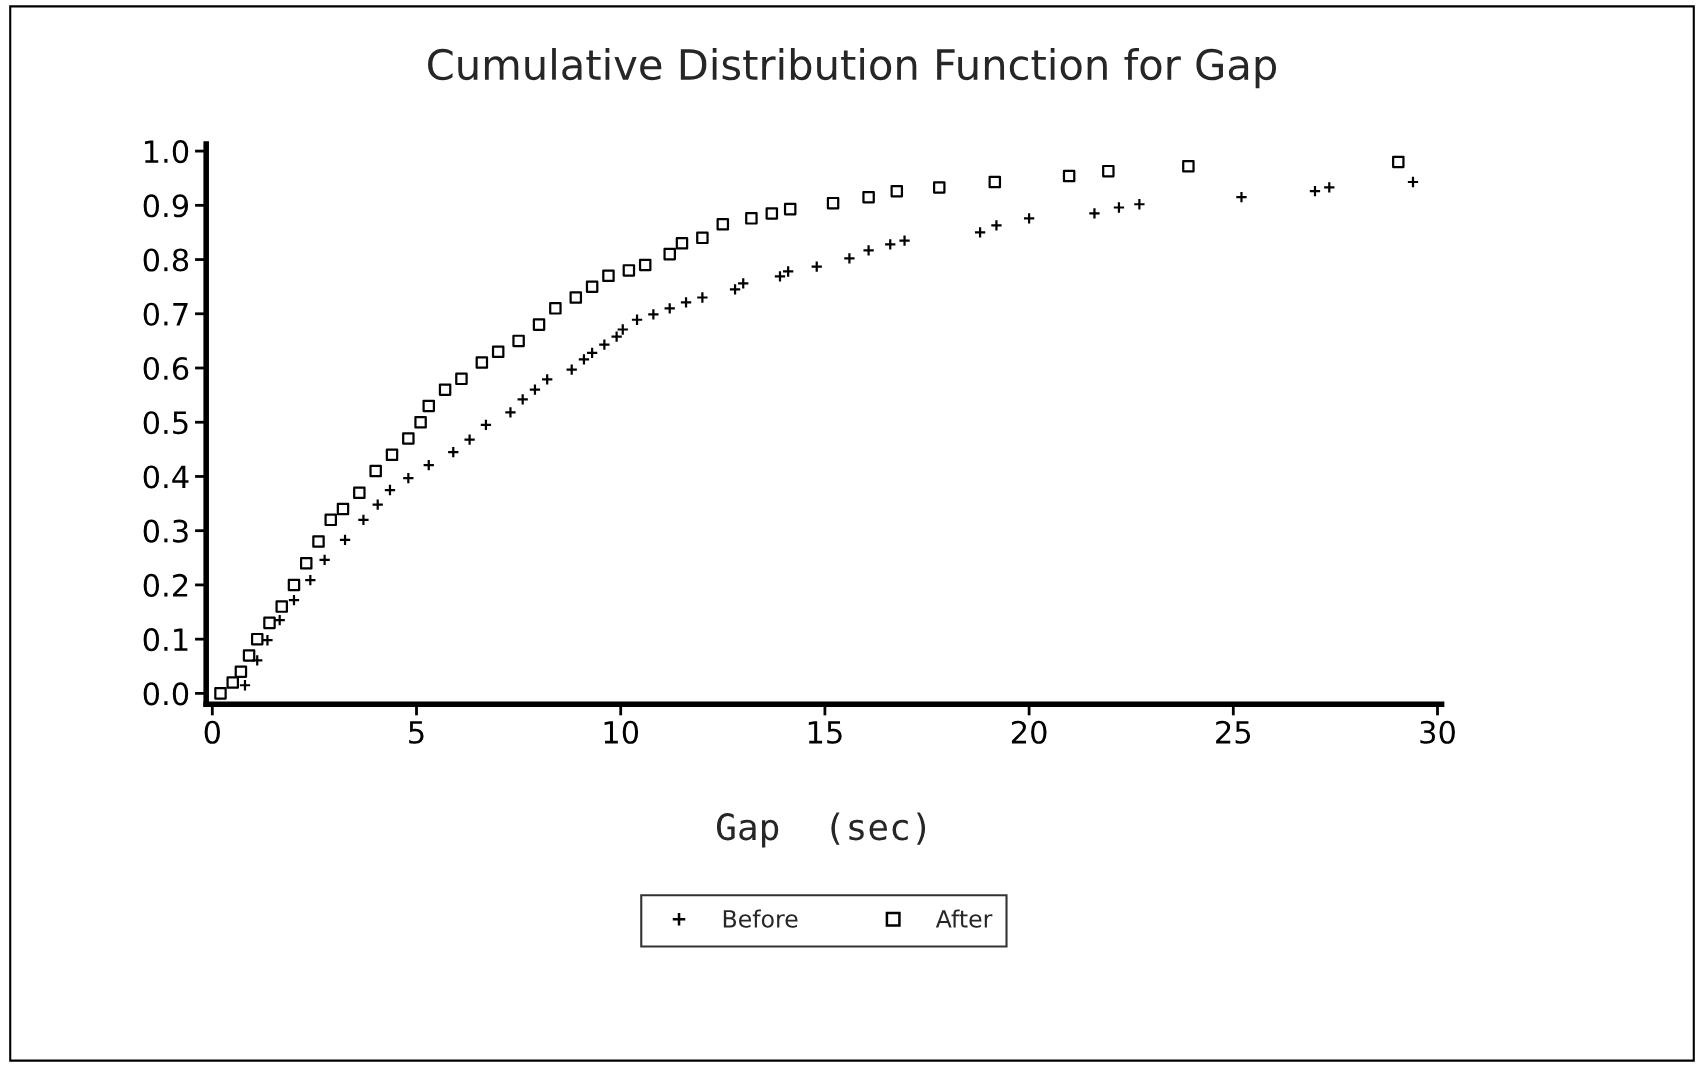 Image resolution: width=1704 pixels, height=1067 pixels. Describe the element at coordinates (165, 314) in the screenshot. I see `y-tick-label: 0.7` at that location.